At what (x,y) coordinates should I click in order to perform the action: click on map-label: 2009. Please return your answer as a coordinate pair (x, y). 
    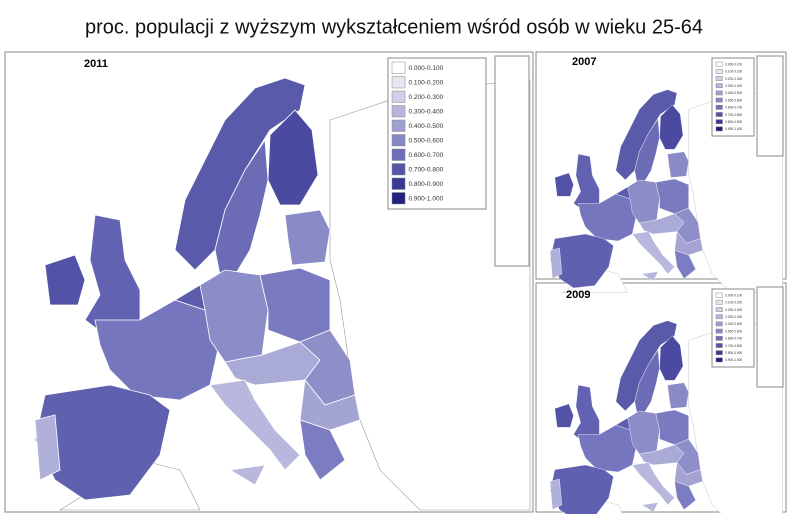
    Looking at the image, I should click on (578, 295).